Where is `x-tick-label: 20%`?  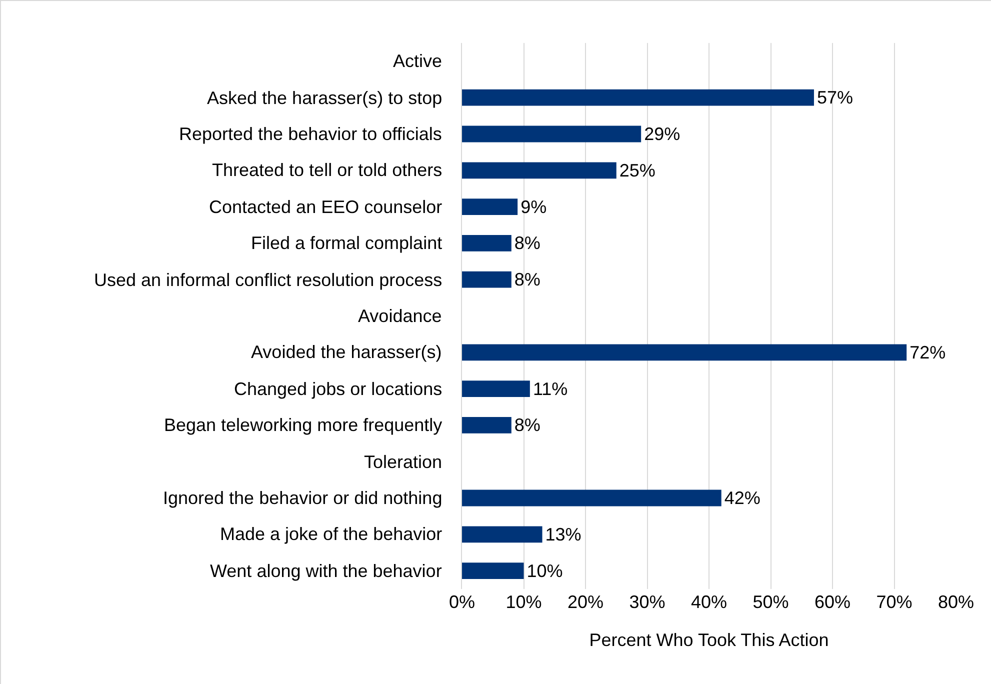 x-tick-label: 20% is located at coordinates (585, 602).